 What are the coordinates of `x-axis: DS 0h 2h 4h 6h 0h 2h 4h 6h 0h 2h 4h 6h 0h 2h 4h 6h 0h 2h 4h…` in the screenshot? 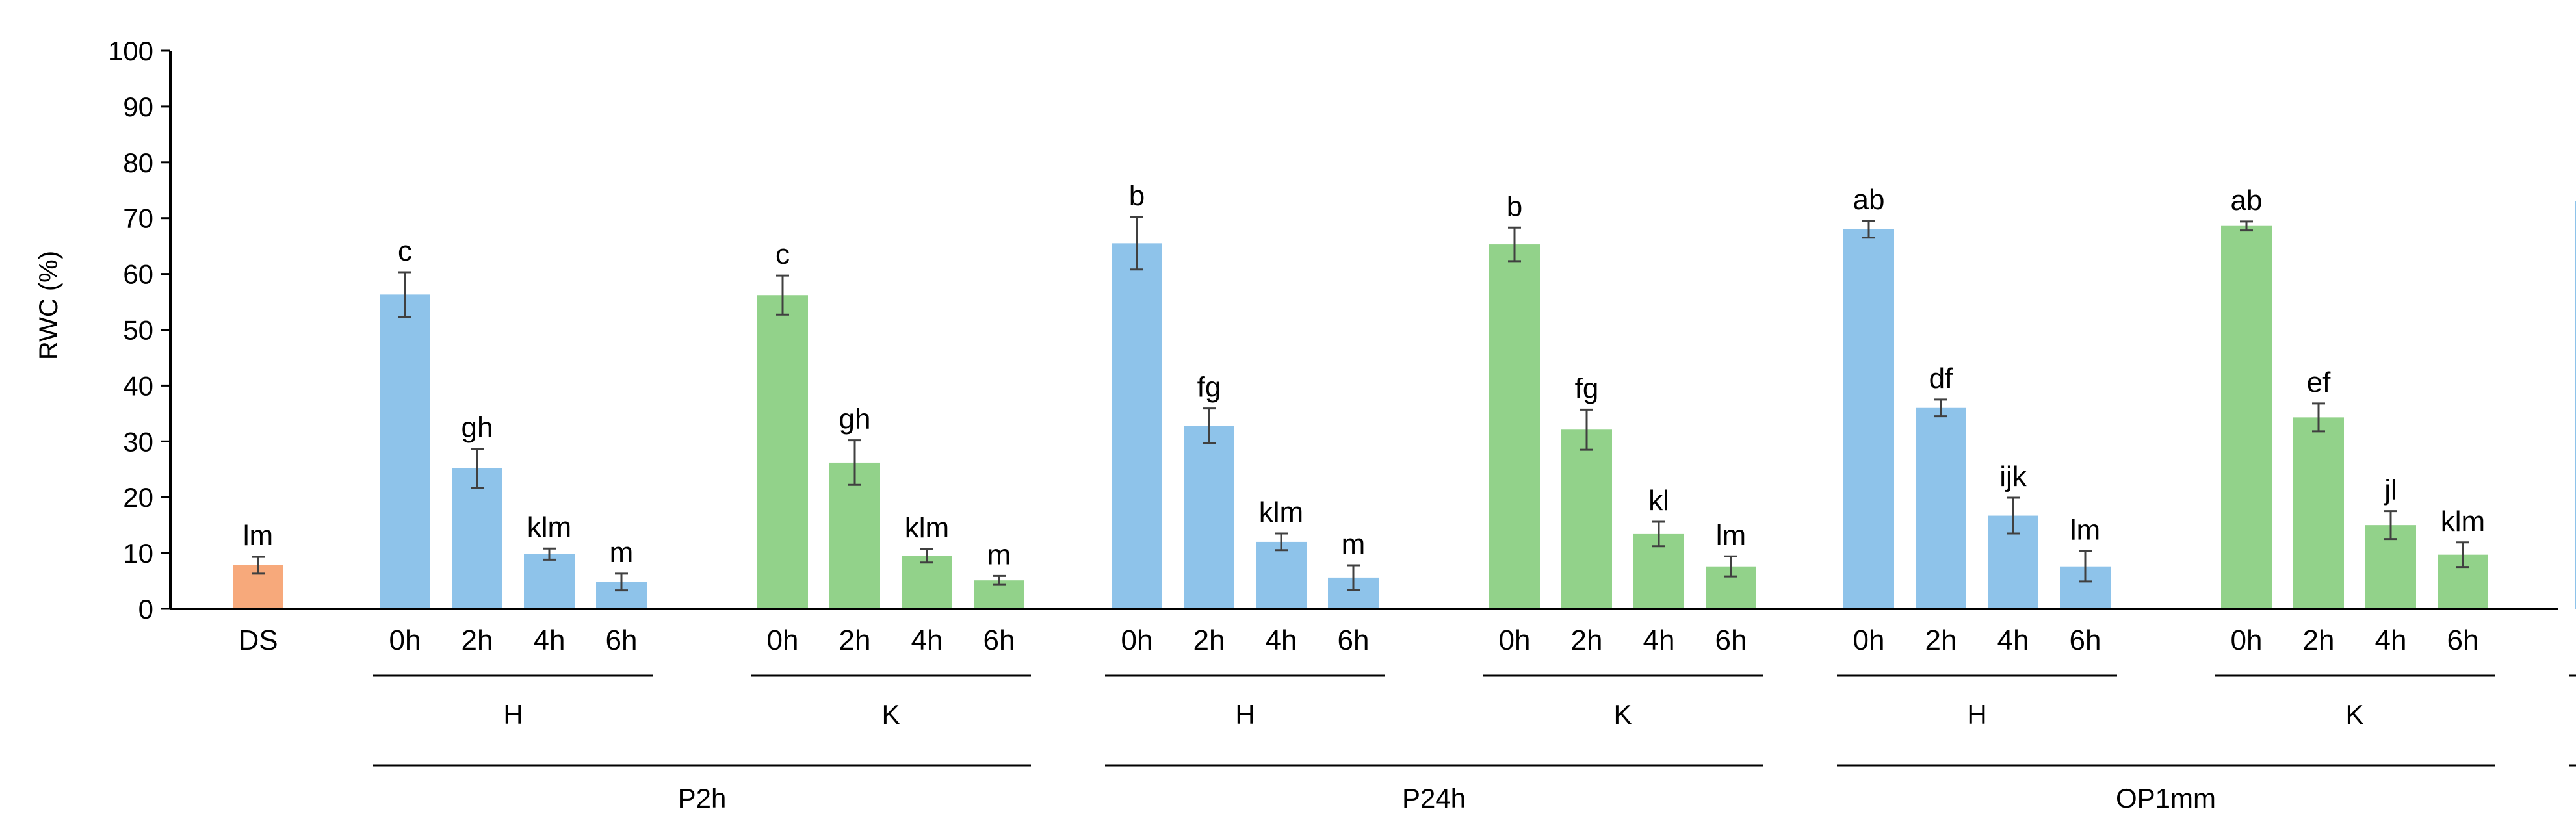 It's located at (1364, 632).